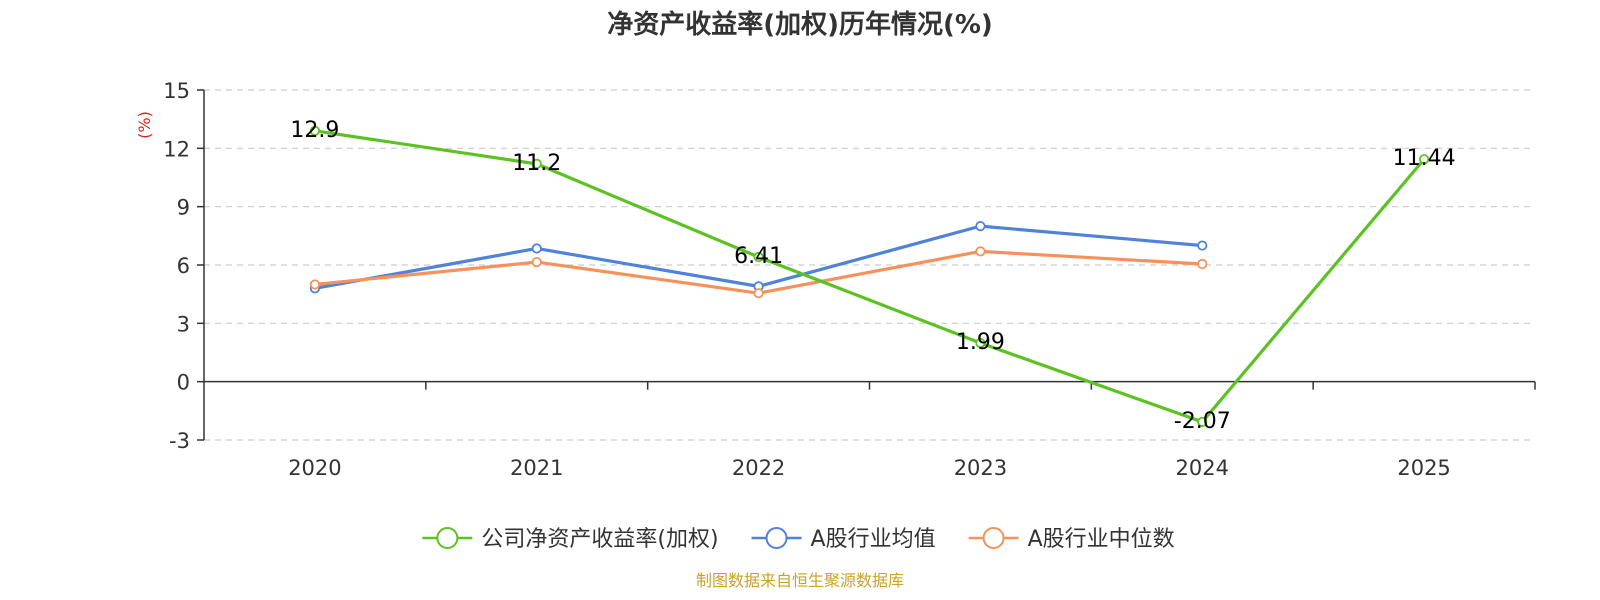 The image size is (1600, 600). Describe the element at coordinates (980, 468) in the screenshot. I see `x-tick-label: 2023` at that location.